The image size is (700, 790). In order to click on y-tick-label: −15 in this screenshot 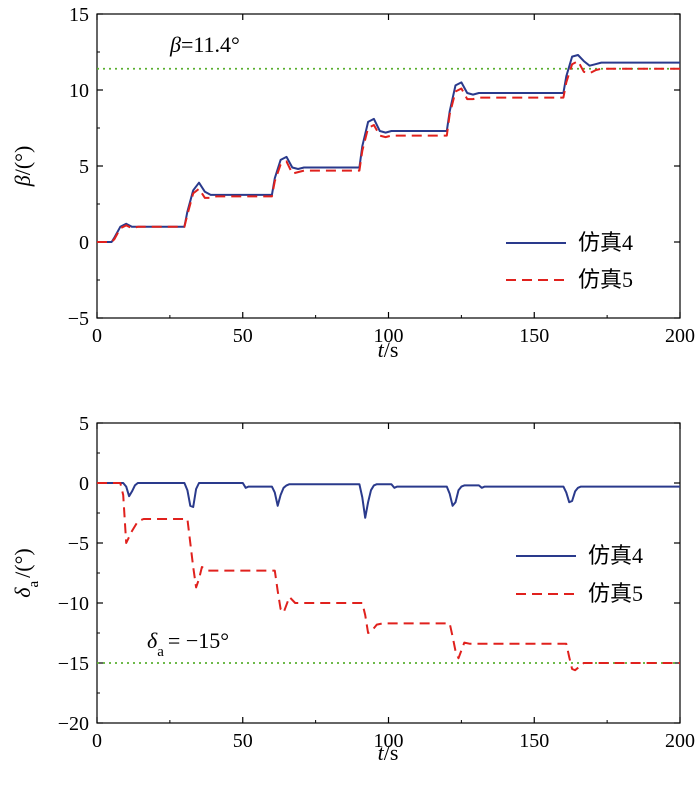, I will do `click(73, 664)`.